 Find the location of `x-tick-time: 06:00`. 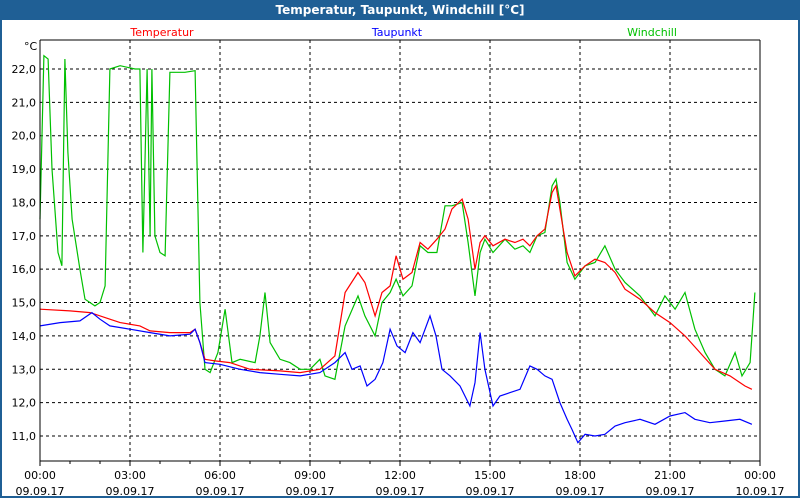

x-tick-time: 06:00 is located at coordinates (220, 475).